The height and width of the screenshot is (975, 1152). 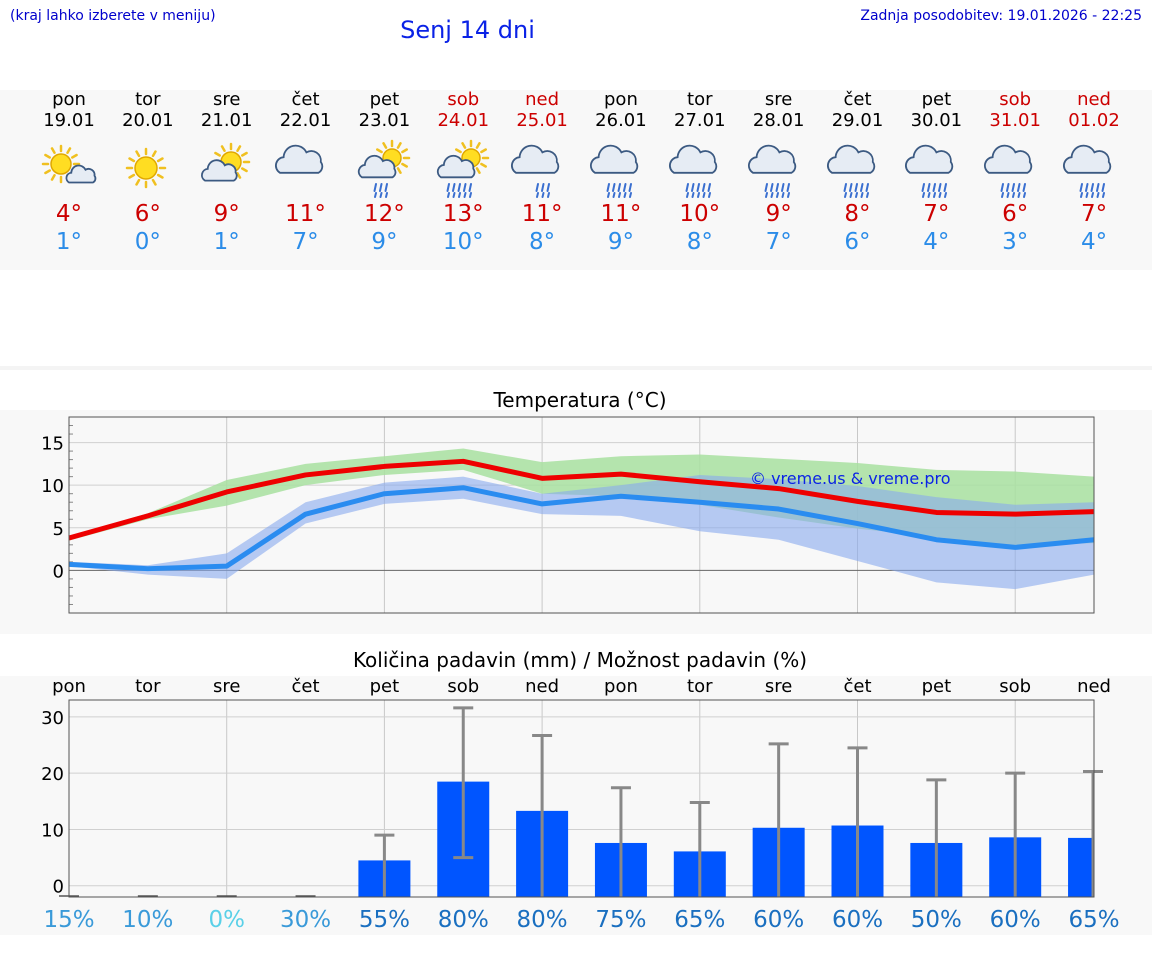 I want to click on day-name: tor, so click(x=148, y=99).